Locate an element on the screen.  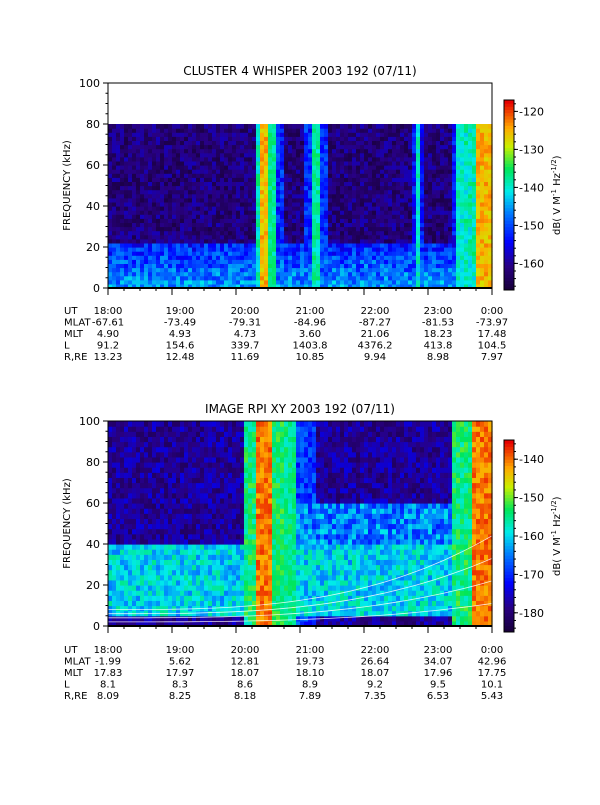
colorbar-tick-label: -130 is located at coordinates (531, 149).